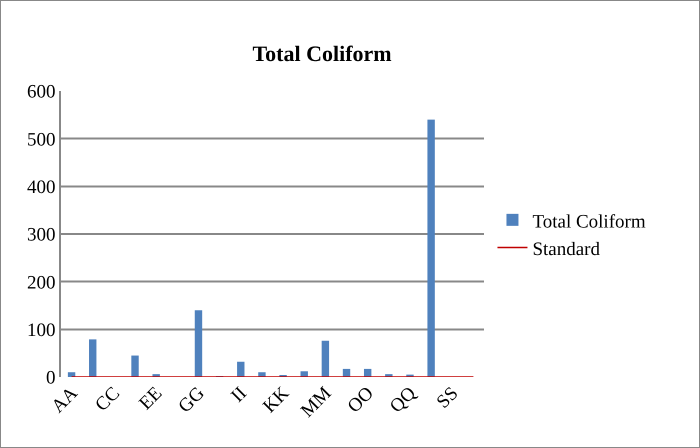 This screenshot has width=700, height=448. What do you see at coordinates (150, 398) in the screenshot?
I see `x-tick-label: EE` at bounding box center [150, 398].